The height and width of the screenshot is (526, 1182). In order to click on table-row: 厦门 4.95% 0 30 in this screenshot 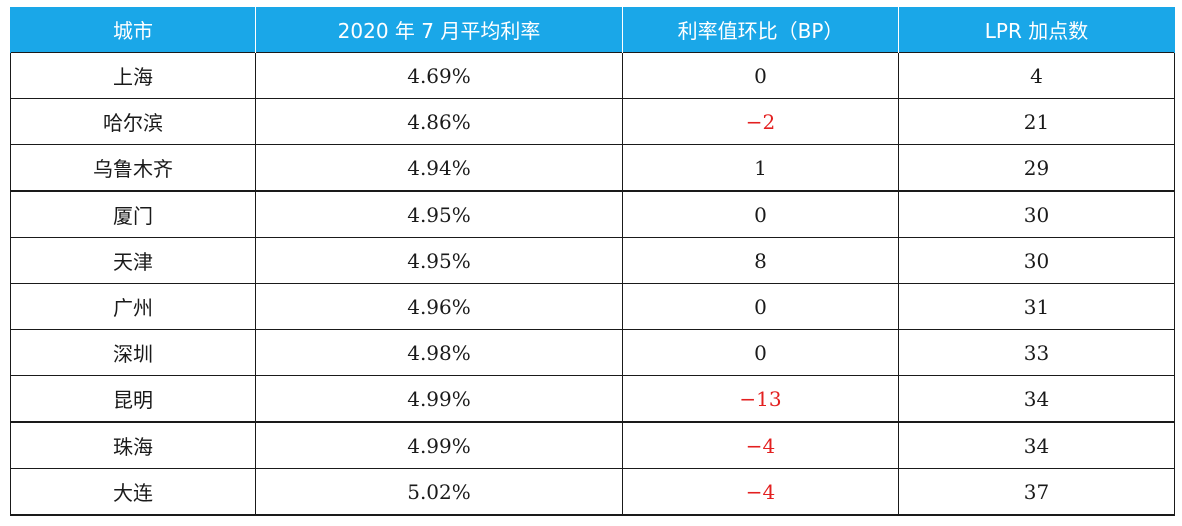, I will do `click(592, 214)`.